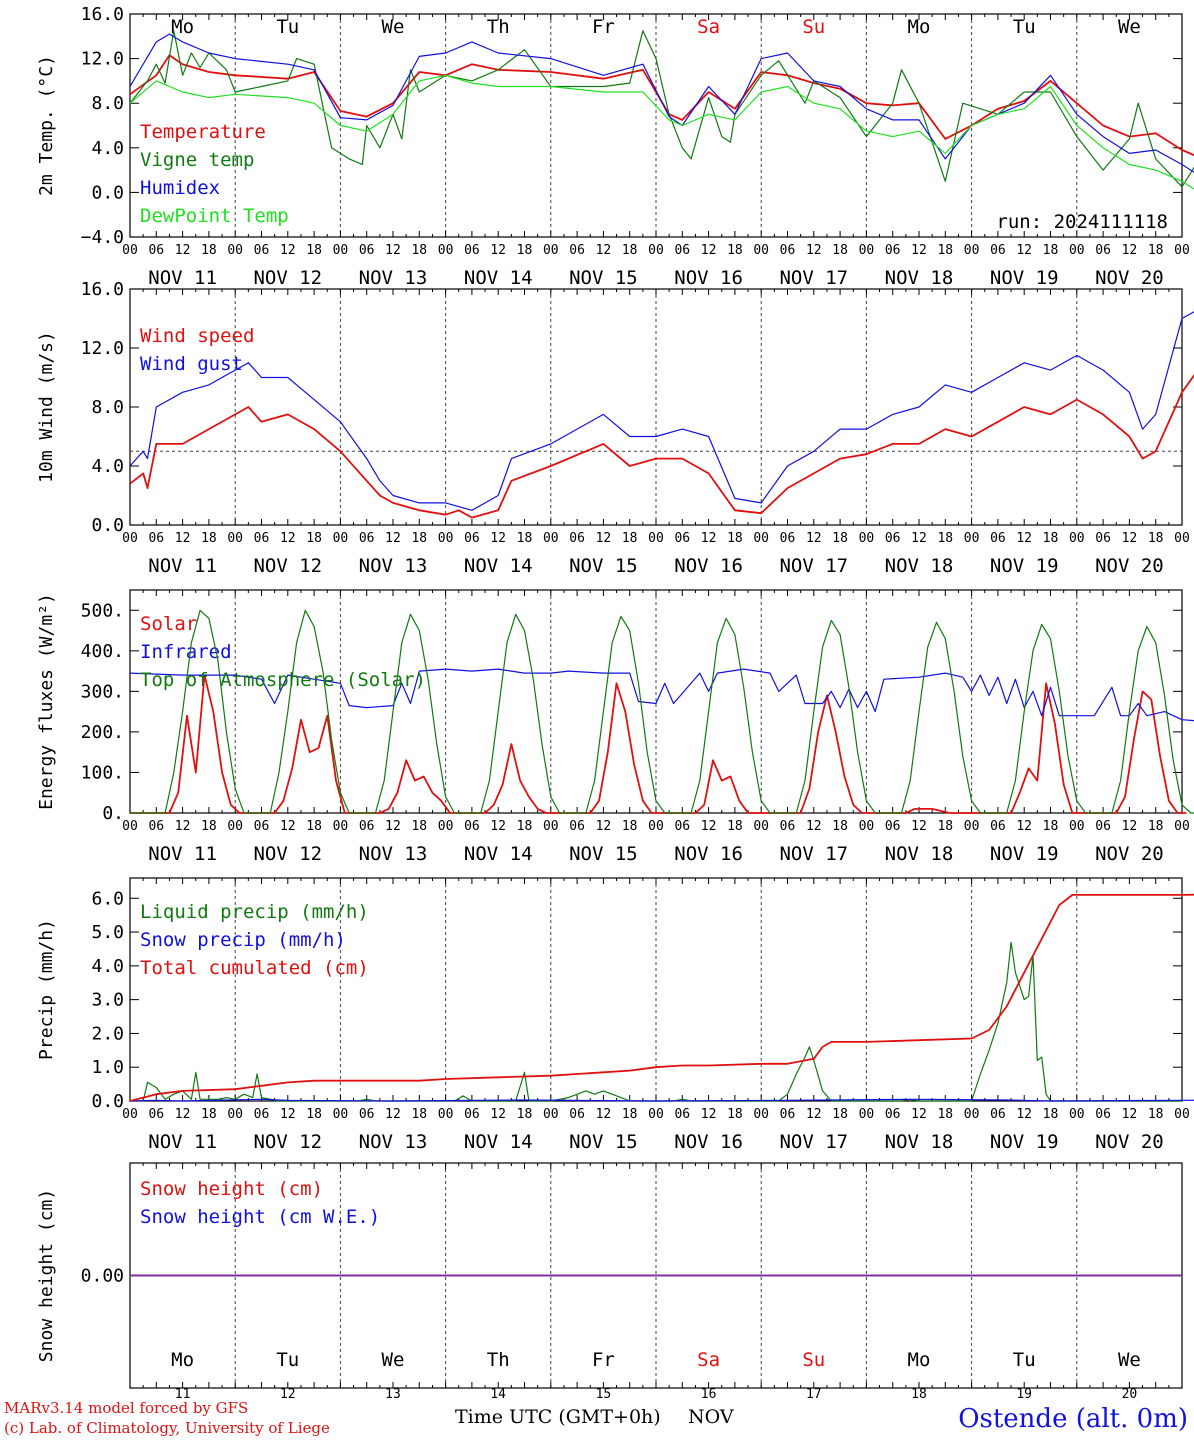 This screenshot has width=1194, height=1440. I want to click on y-tick-label: 8.0, so click(107, 407).